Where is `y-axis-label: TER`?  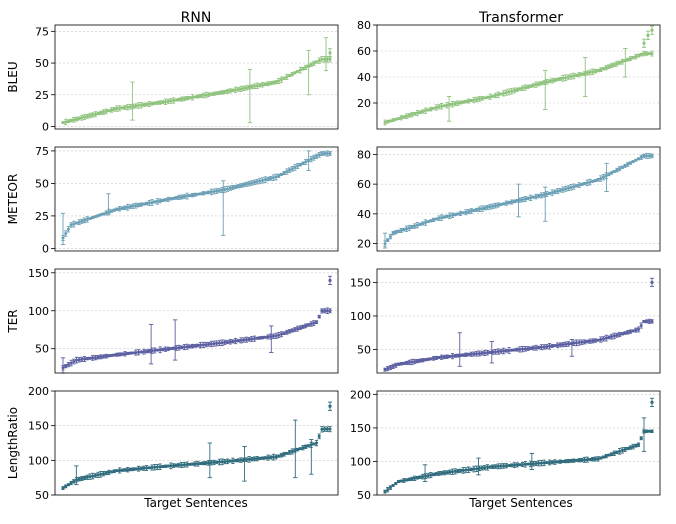 y-axis-label: TER is located at coordinates (13, 321).